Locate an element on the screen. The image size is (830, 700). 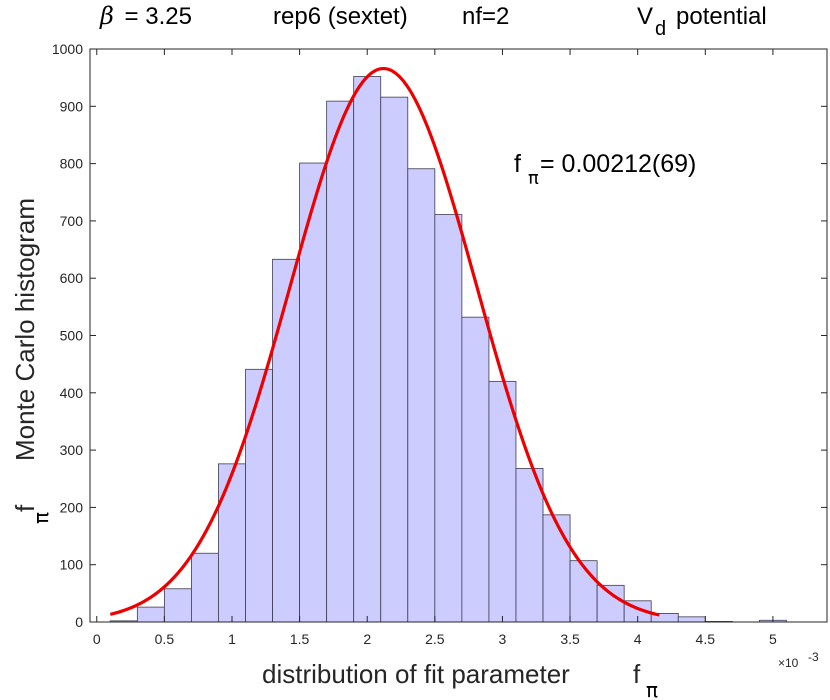
annotation-symbol: f is located at coordinates (517, 164).